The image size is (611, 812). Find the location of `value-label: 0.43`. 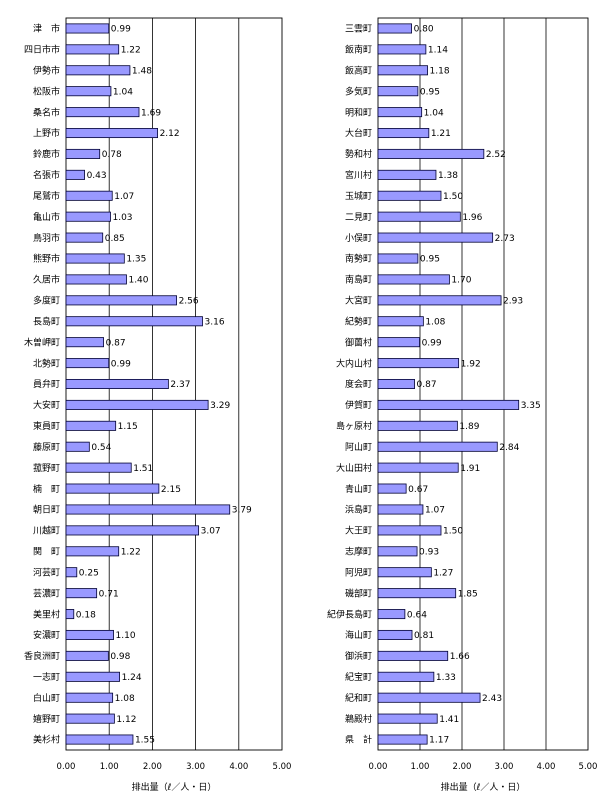

value-label: 0.43 is located at coordinates (97, 176).